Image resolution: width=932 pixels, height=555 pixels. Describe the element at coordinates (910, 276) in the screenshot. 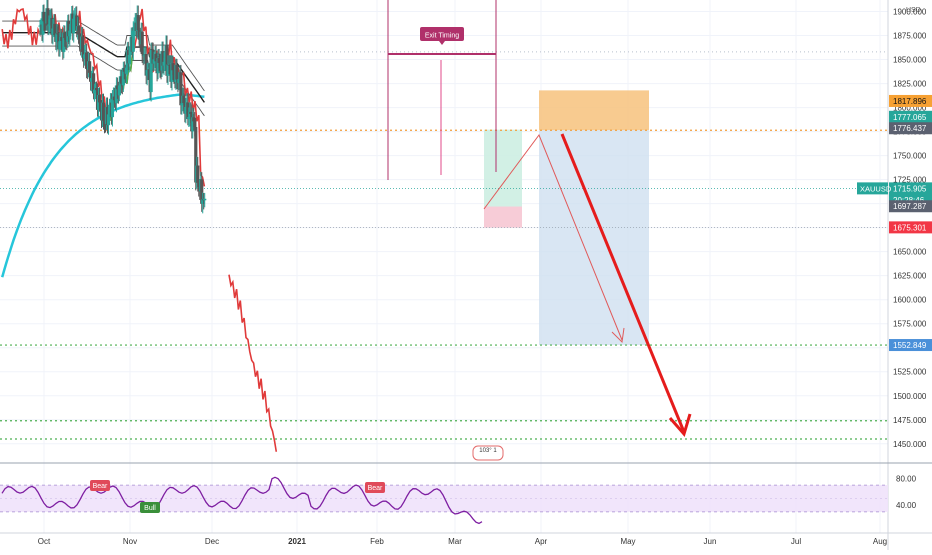

I see `price-tick-label: 1625.000` at that location.